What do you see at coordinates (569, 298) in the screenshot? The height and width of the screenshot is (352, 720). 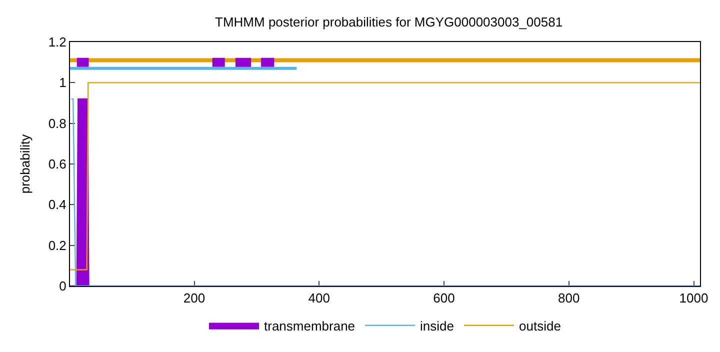 I see `x-tick-label: 800` at bounding box center [569, 298].